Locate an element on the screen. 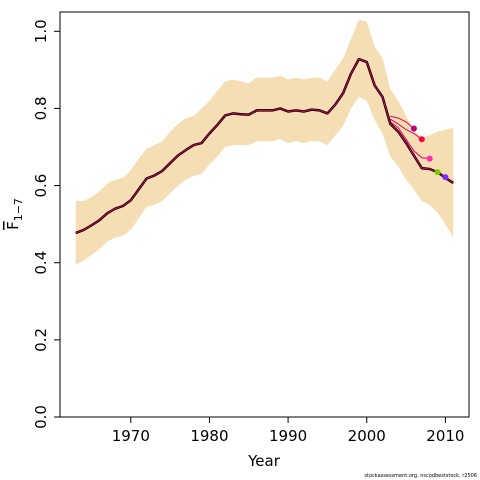 The image size is (480, 480). x-tick-label: 2010 is located at coordinates (445, 436).